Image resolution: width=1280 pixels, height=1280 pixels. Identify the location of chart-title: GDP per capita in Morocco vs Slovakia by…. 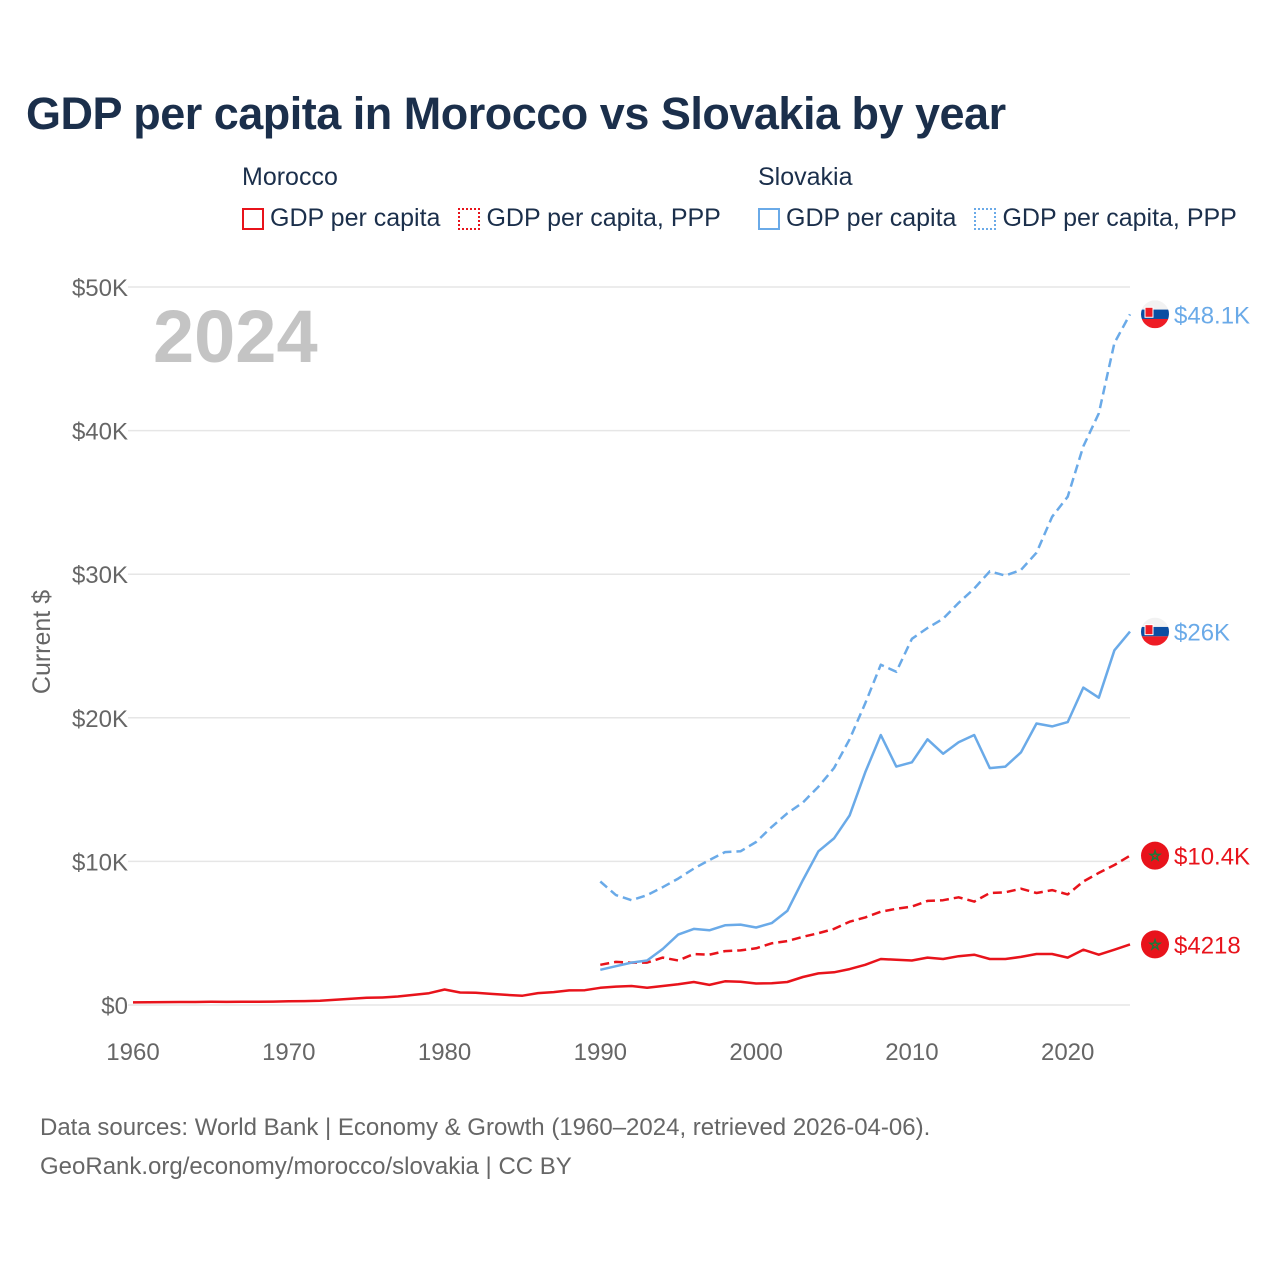
(516, 113).